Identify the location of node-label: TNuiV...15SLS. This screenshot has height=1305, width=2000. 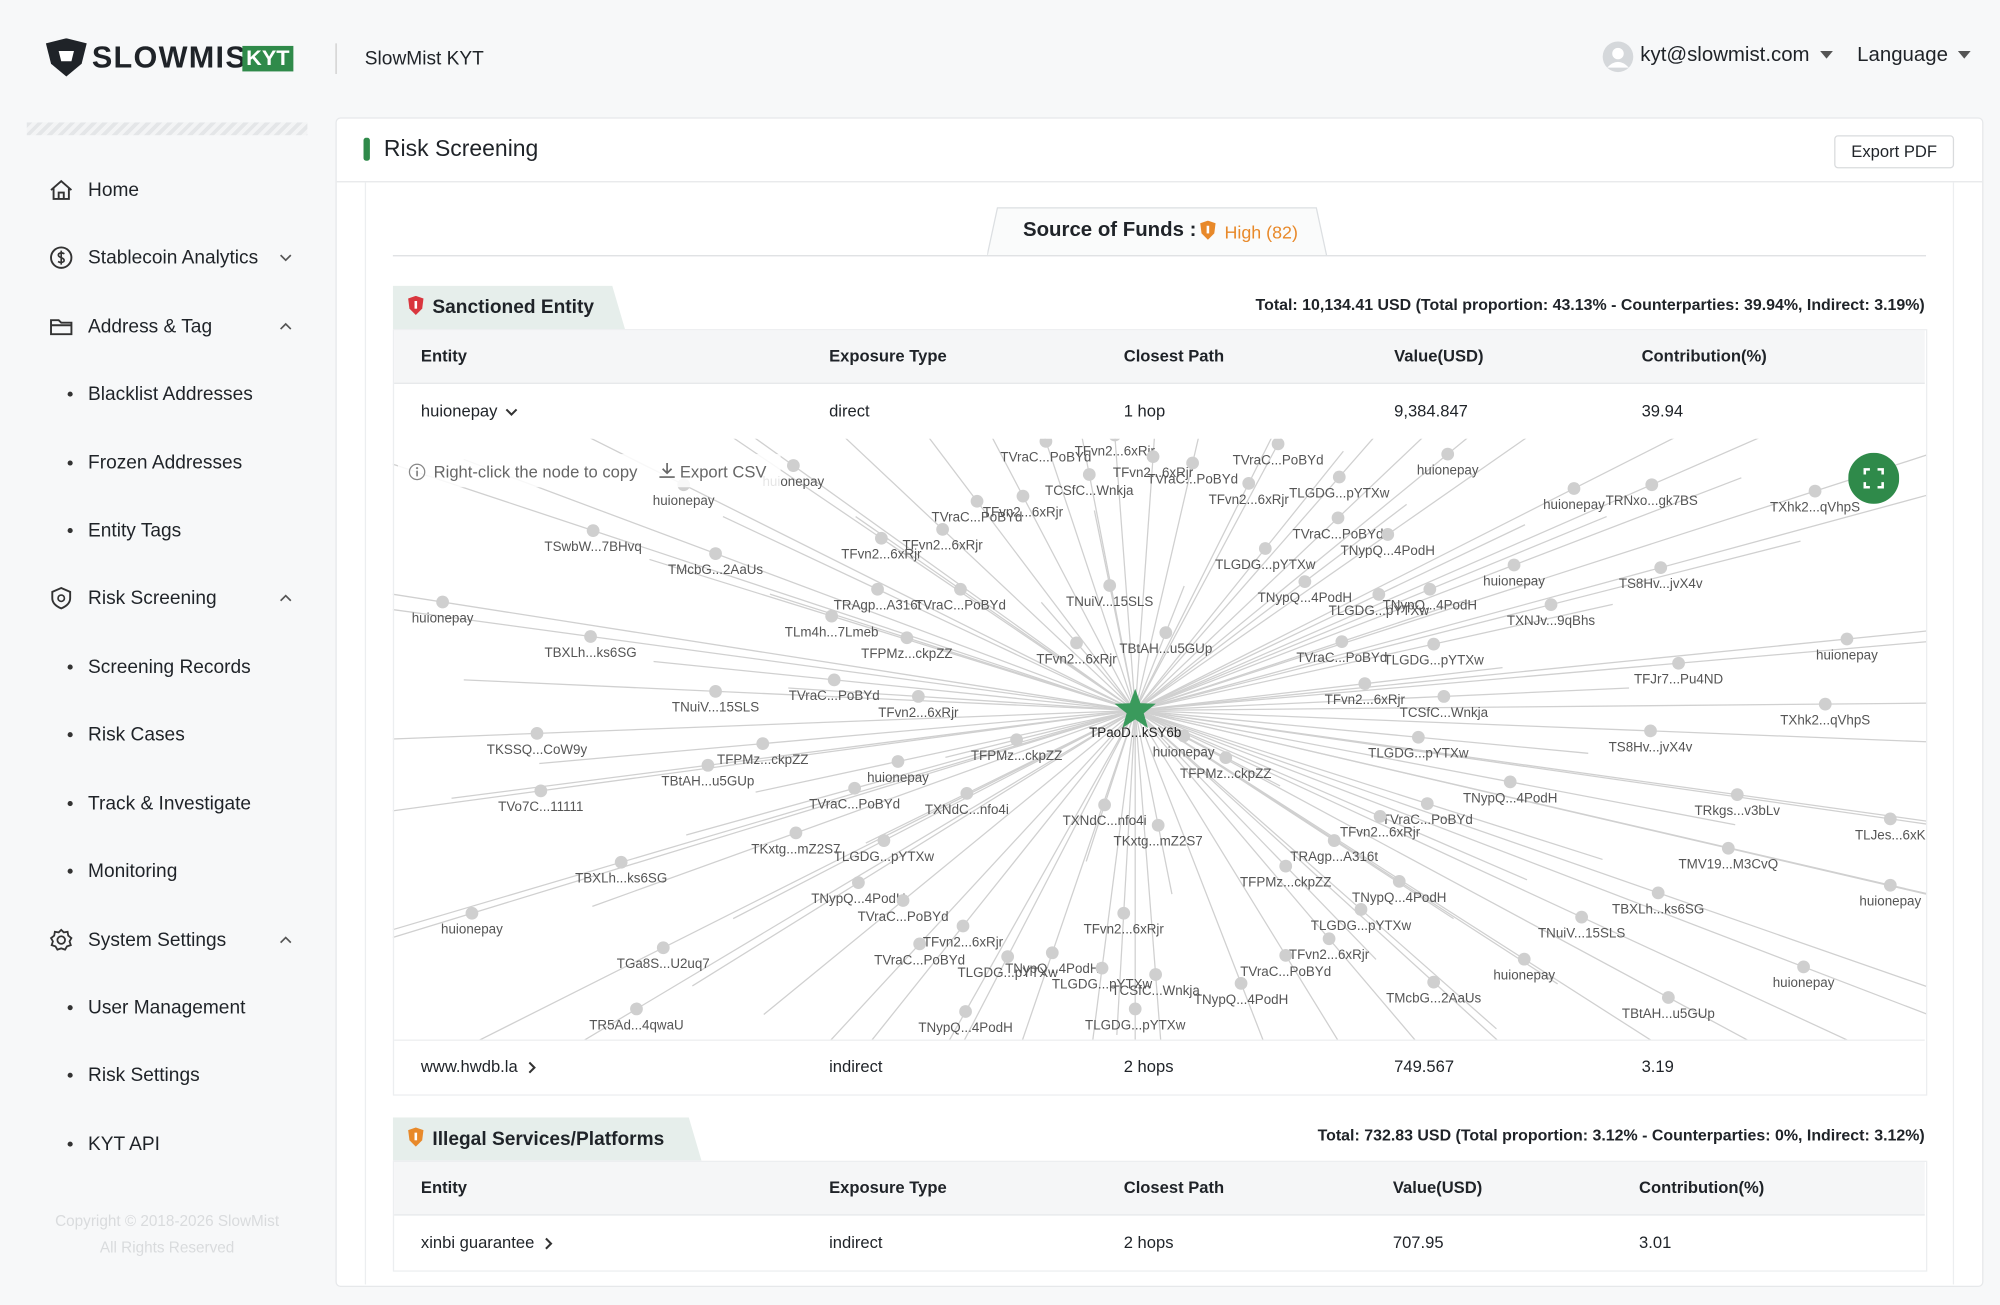
(1109, 601).